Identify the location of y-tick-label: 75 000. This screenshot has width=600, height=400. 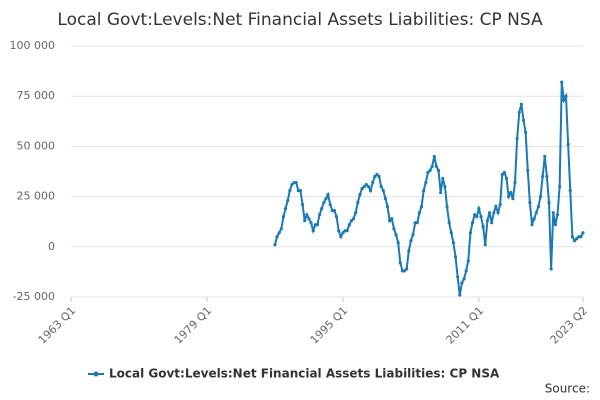
(36, 95).